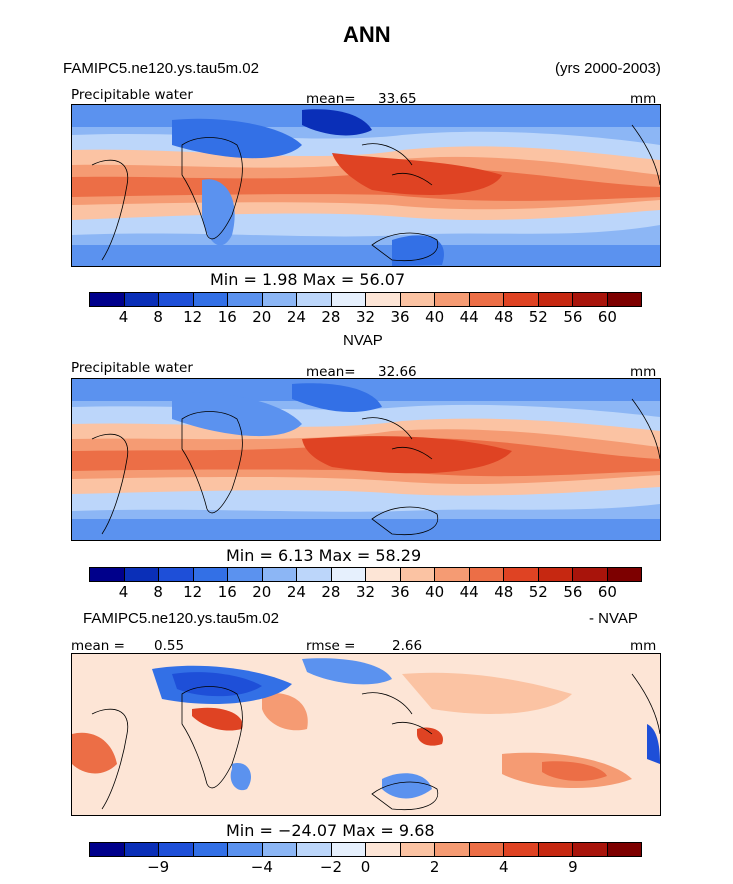 The width and height of the screenshot is (733, 884). What do you see at coordinates (261, 867) in the screenshot?
I see `colorbar-tick-label: −4` at bounding box center [261, 867].